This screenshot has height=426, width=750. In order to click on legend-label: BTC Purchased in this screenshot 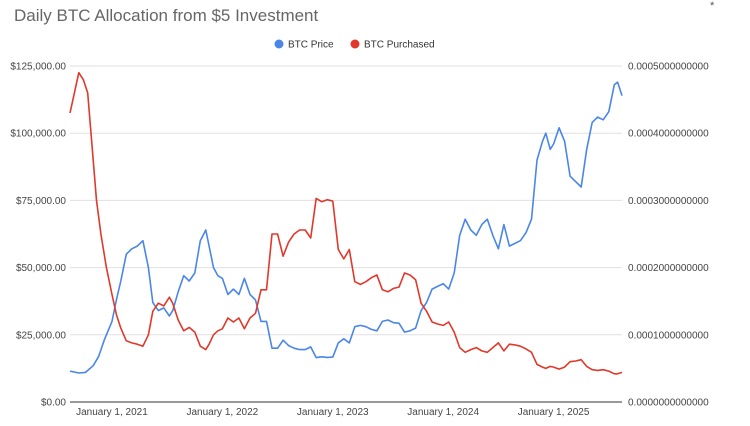, I will do `click(399, 45)`.